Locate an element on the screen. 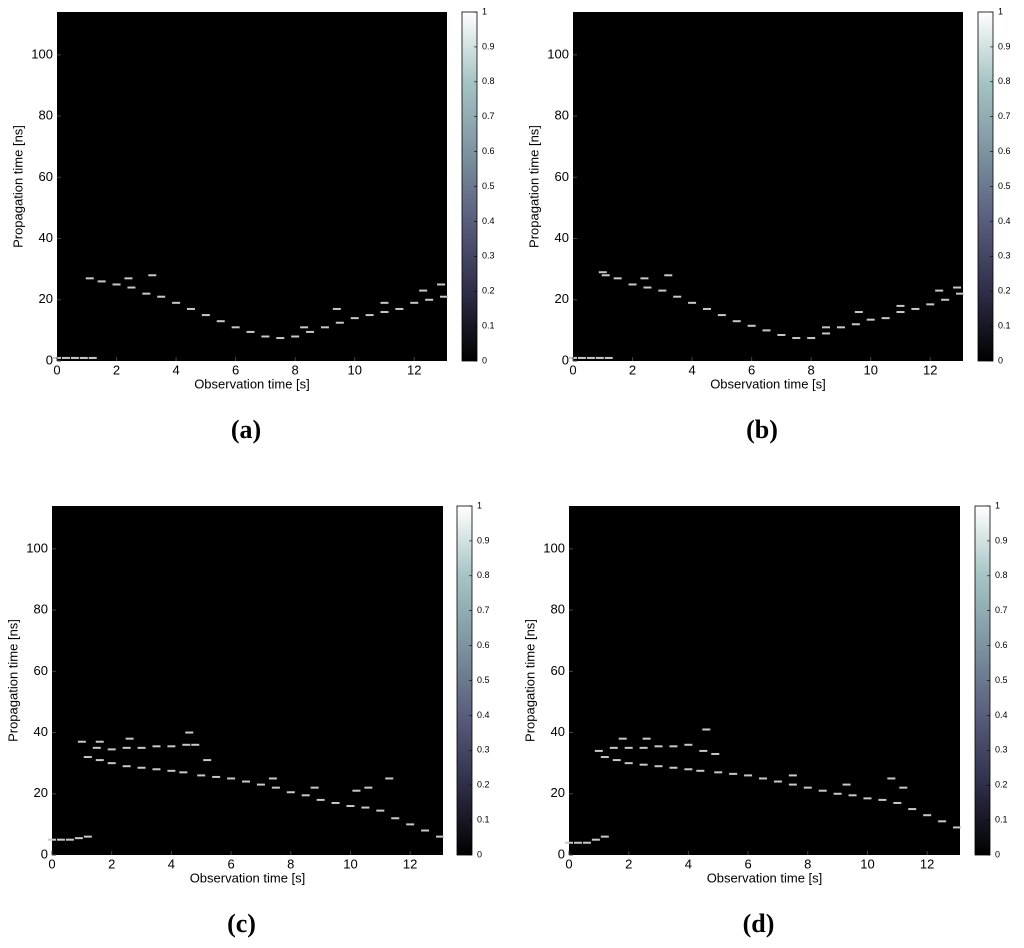 The height and width of the screenshot is (948, 1024). x-tick-label: 8 is located at coordinates (290, 863).